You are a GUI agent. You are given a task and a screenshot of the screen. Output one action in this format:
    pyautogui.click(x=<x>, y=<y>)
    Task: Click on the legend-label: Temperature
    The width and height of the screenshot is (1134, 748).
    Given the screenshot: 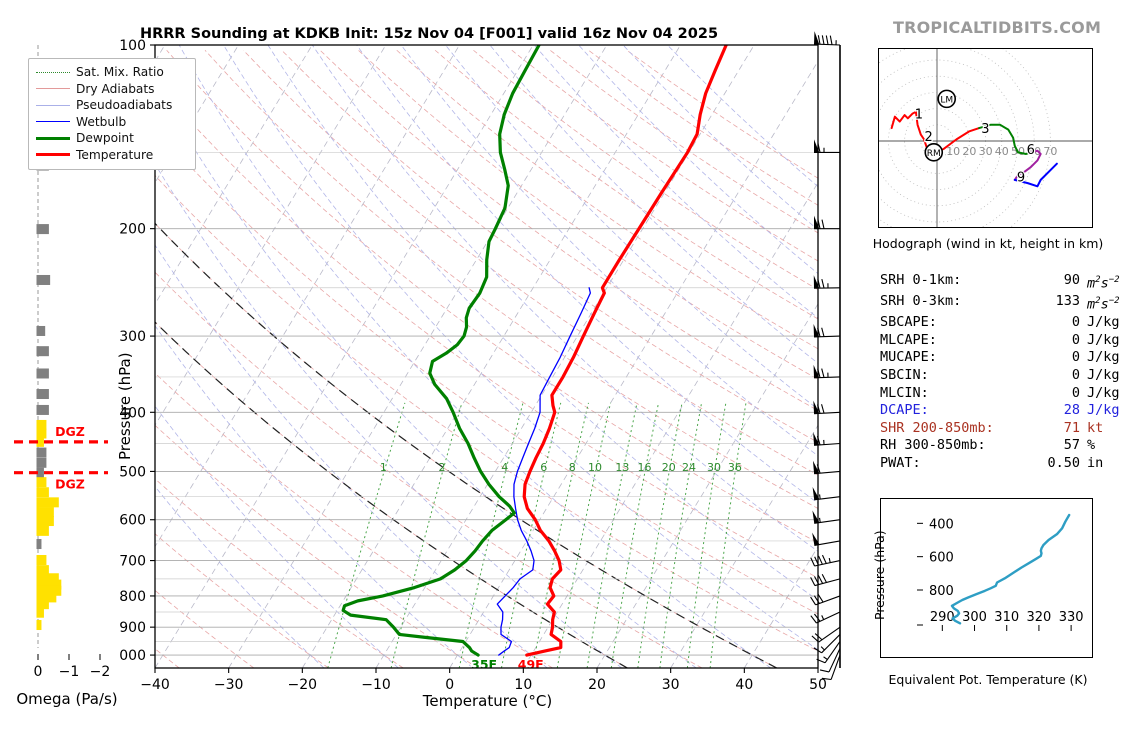 What is the action you would take?
    pyautogui.click(x=115, y=154)
    